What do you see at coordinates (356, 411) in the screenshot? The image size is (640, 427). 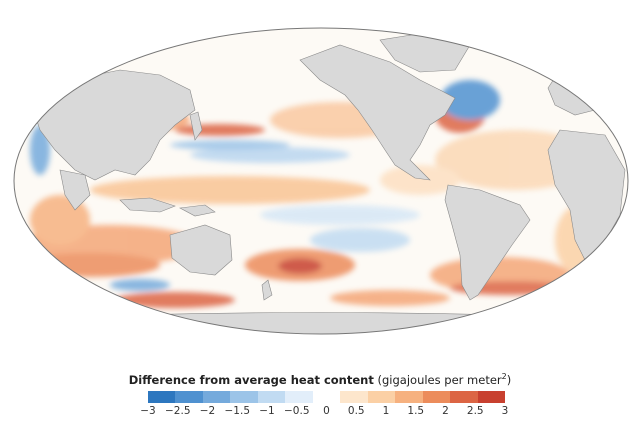 I see `colorbar-tick-label: 0.5` at bounding box center [356, 411].